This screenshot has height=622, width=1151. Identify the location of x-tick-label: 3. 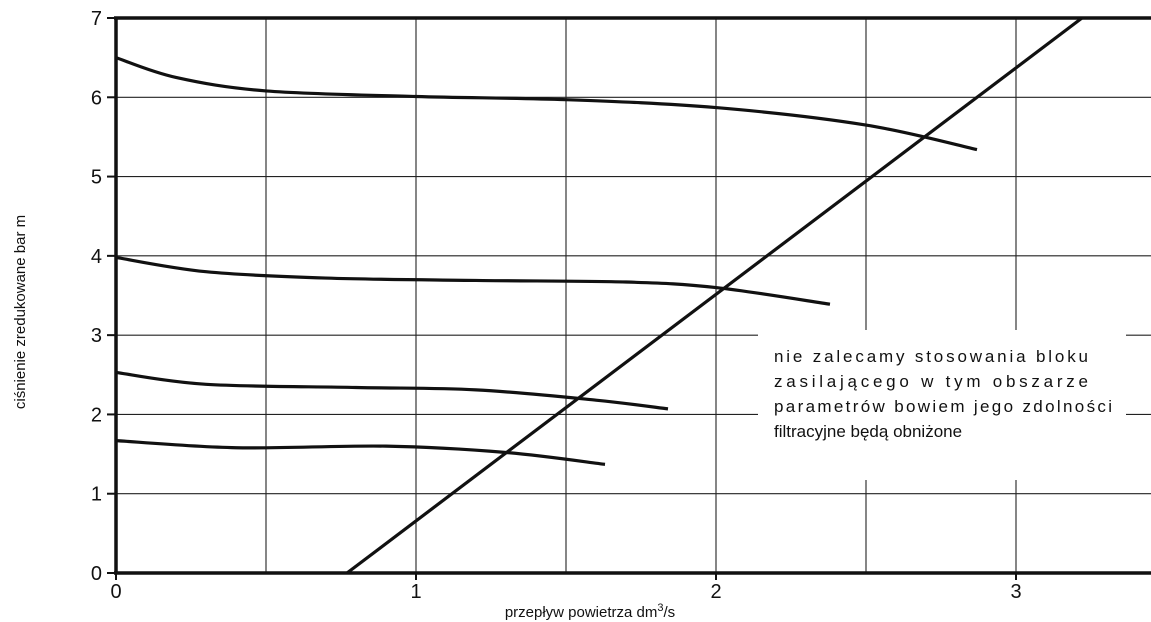
(1015, 592).